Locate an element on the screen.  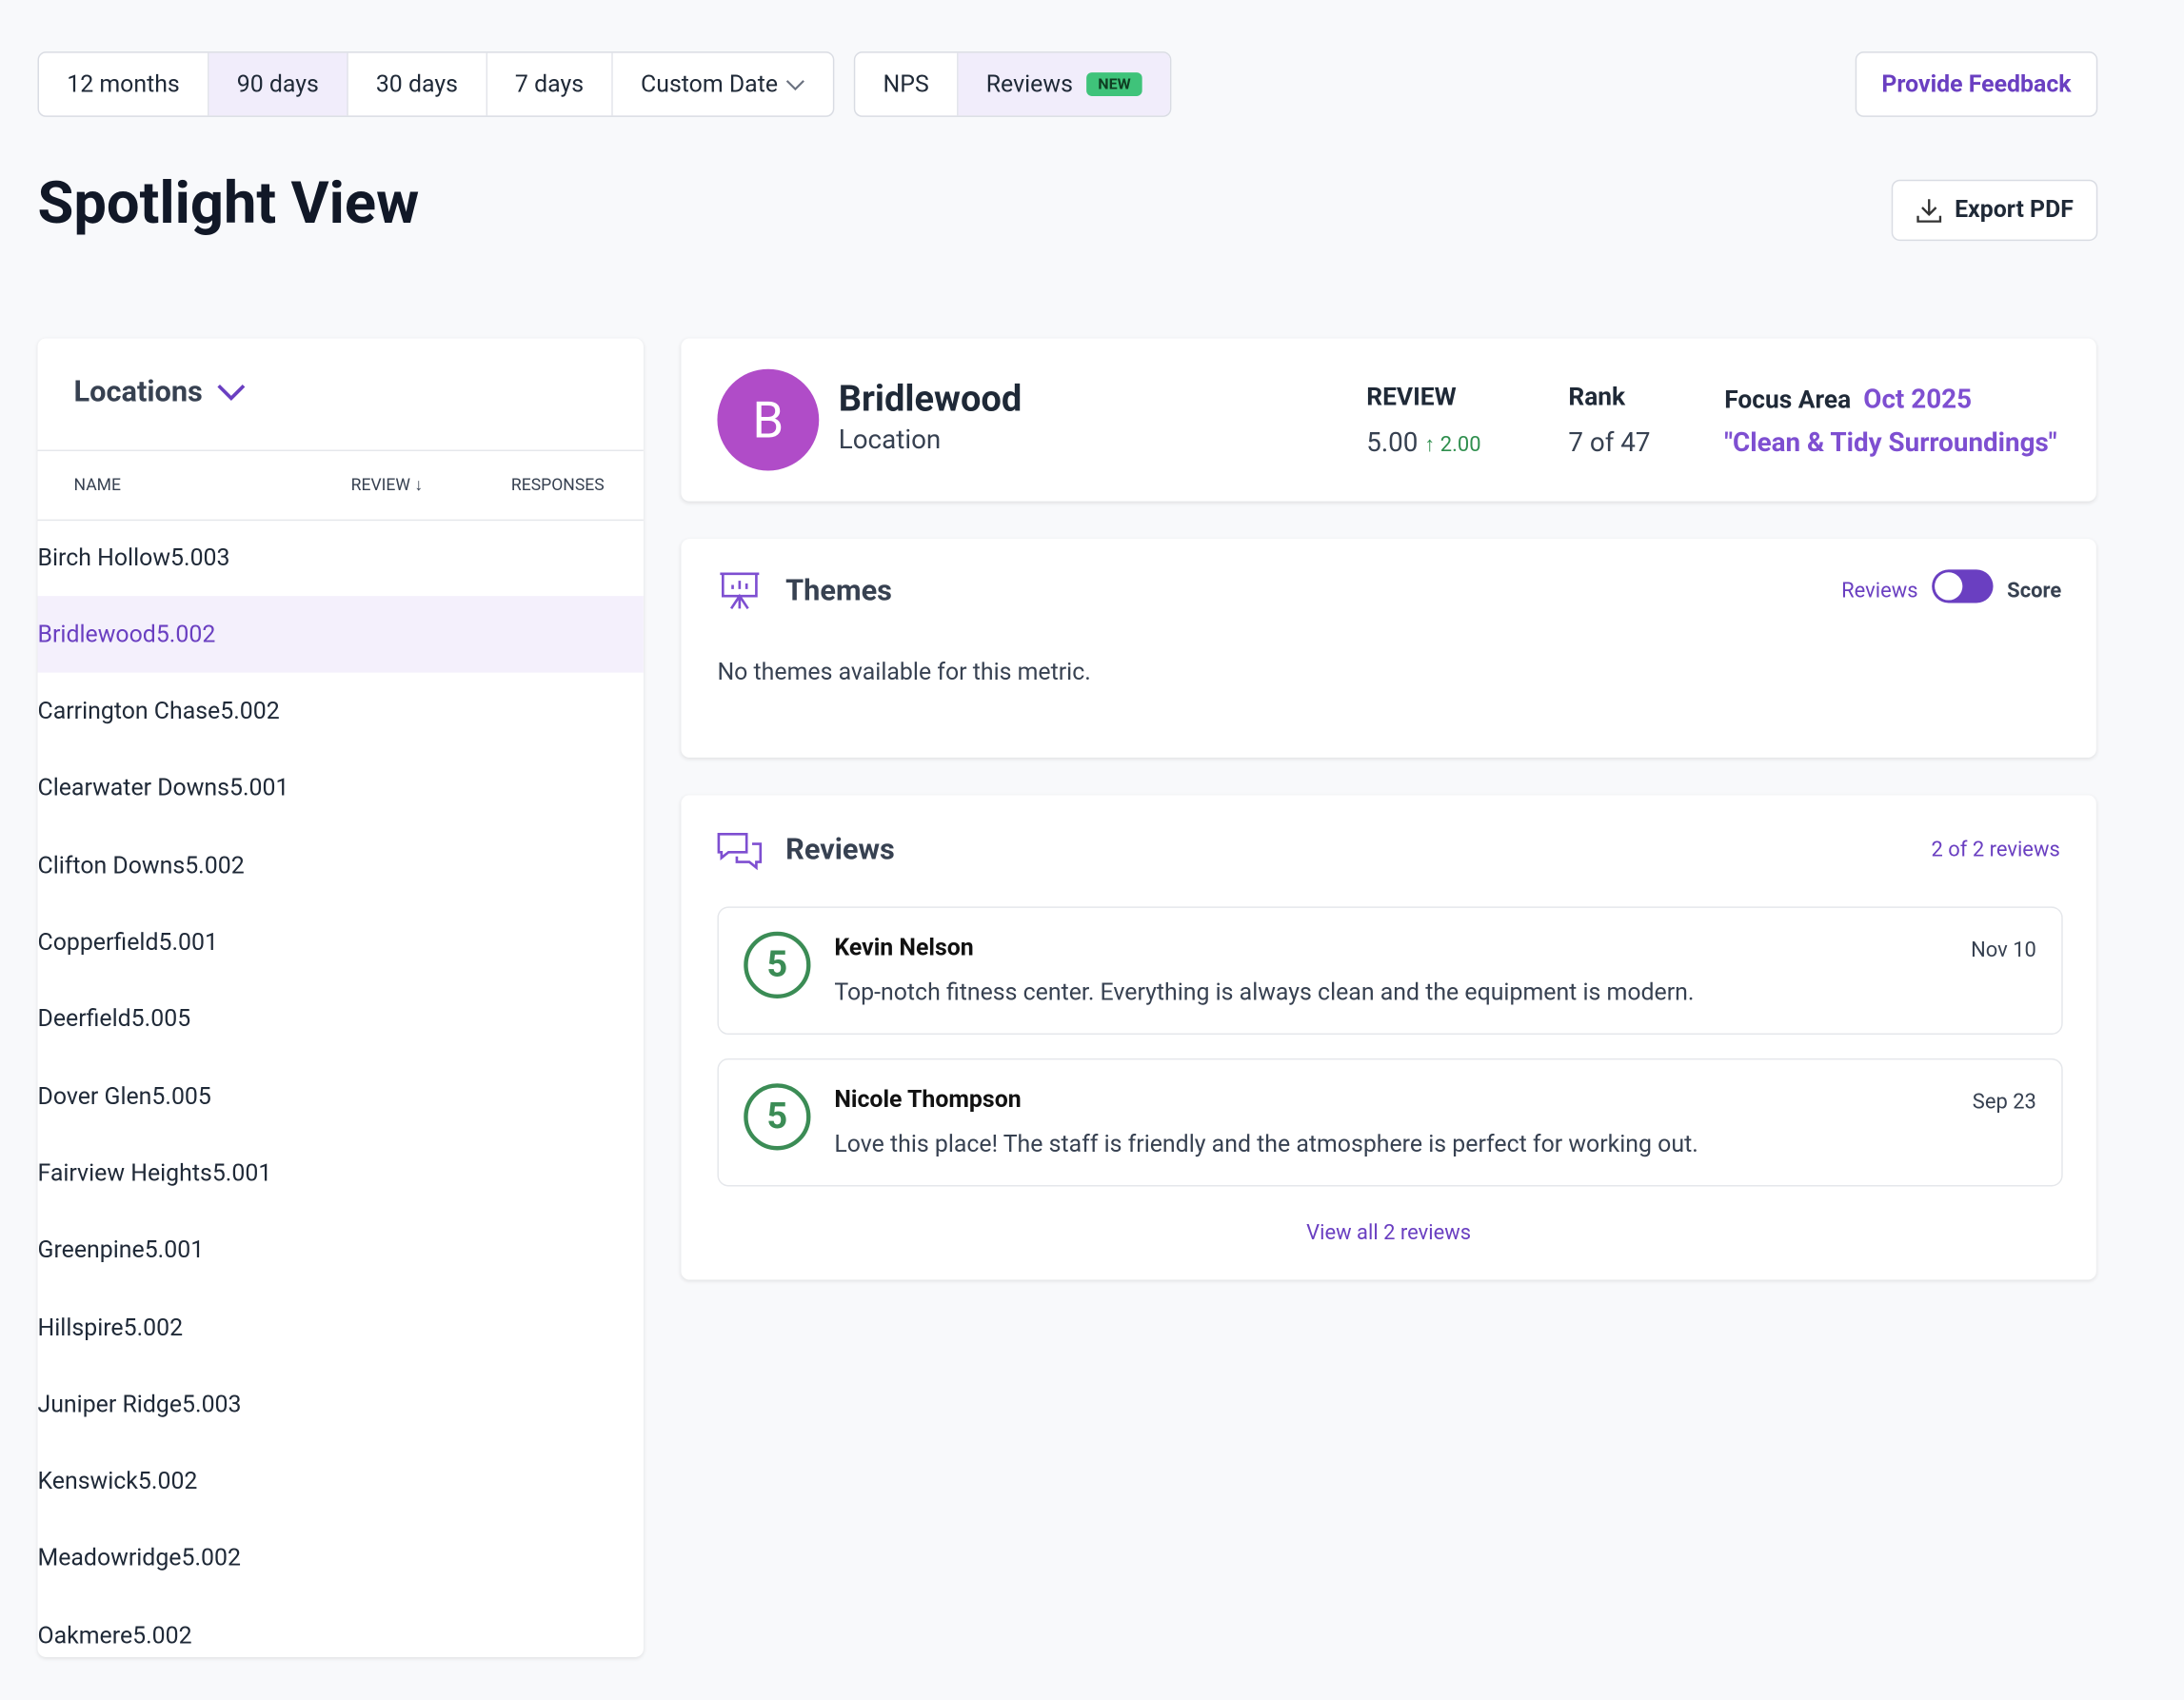
location-name: Copperfield is located at coordinates (98, 943).